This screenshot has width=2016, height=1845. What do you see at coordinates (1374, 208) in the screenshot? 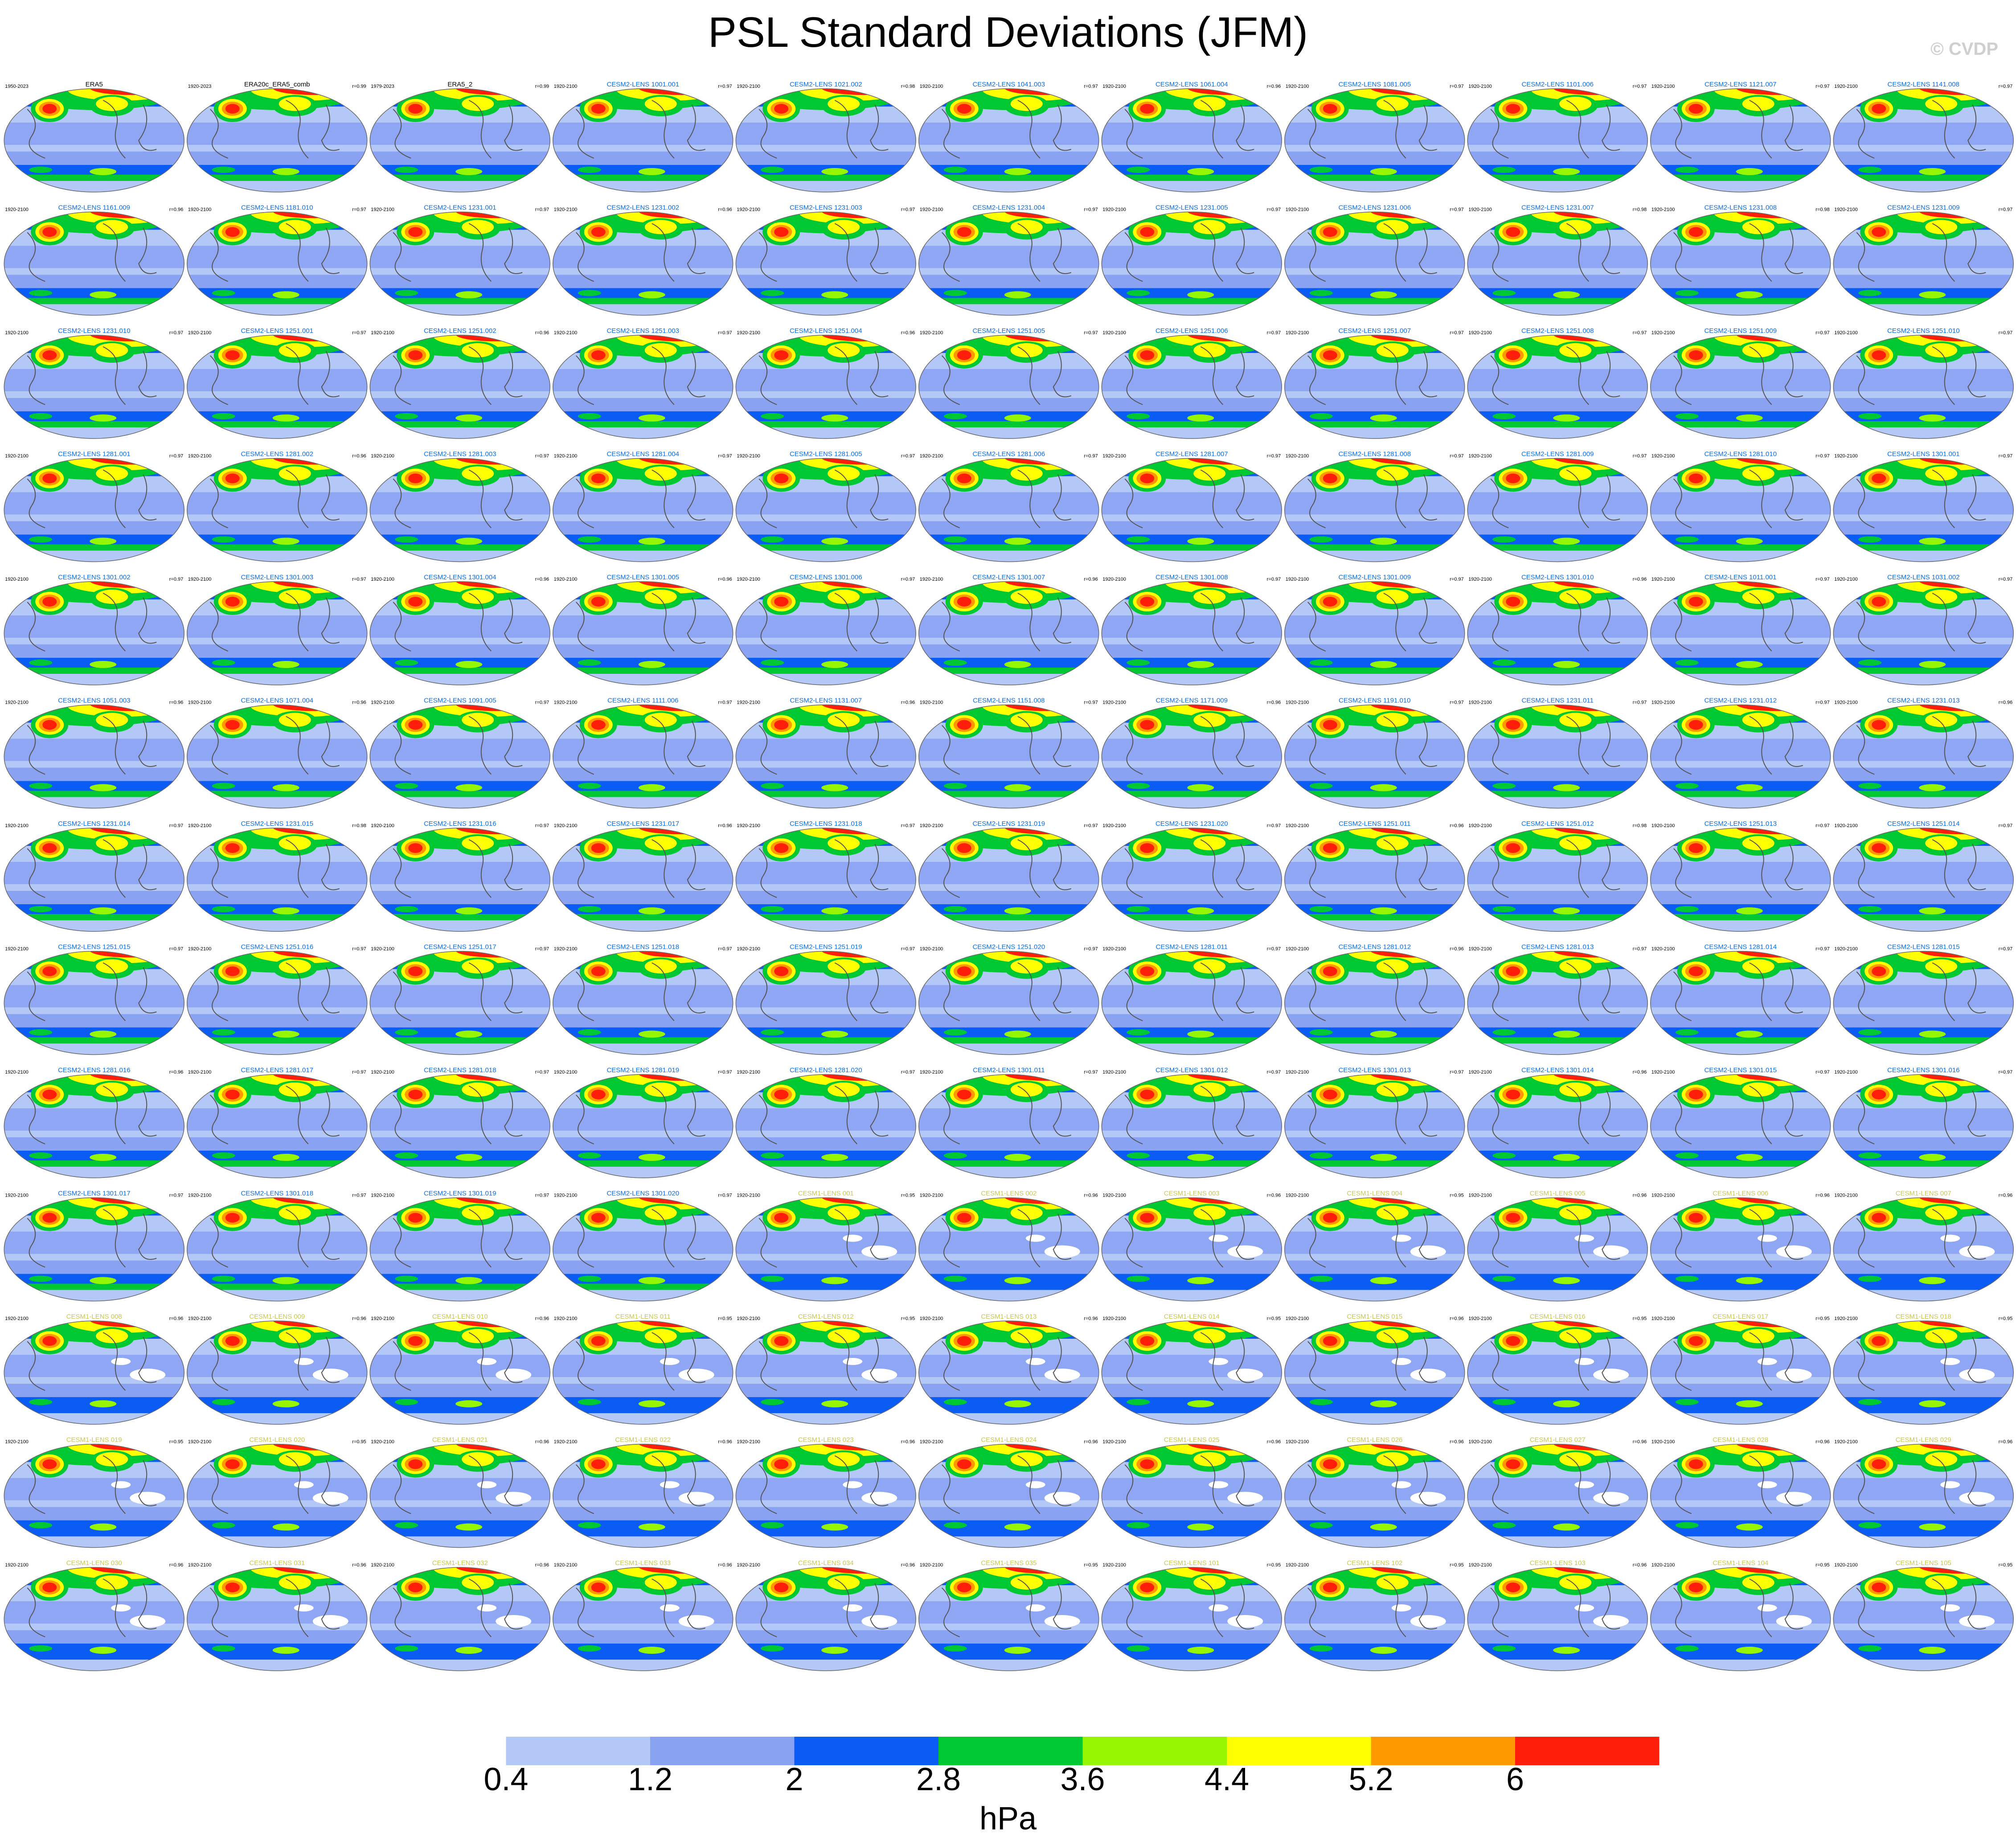
I see `panel-title: CESM2-LENS 1231.006` at bounding box center [1374, 208].